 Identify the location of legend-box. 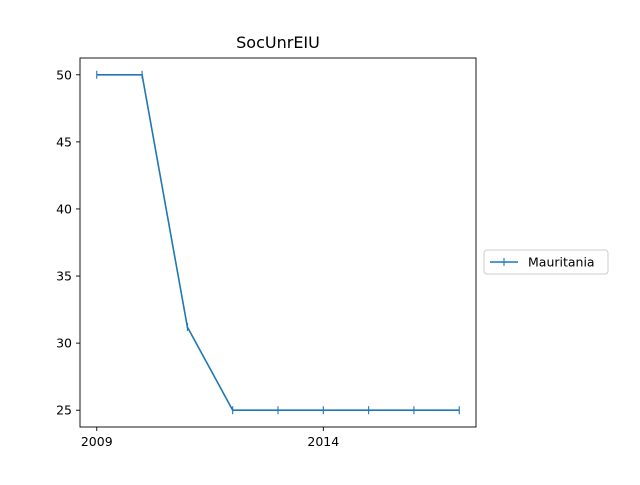
(546, 262).